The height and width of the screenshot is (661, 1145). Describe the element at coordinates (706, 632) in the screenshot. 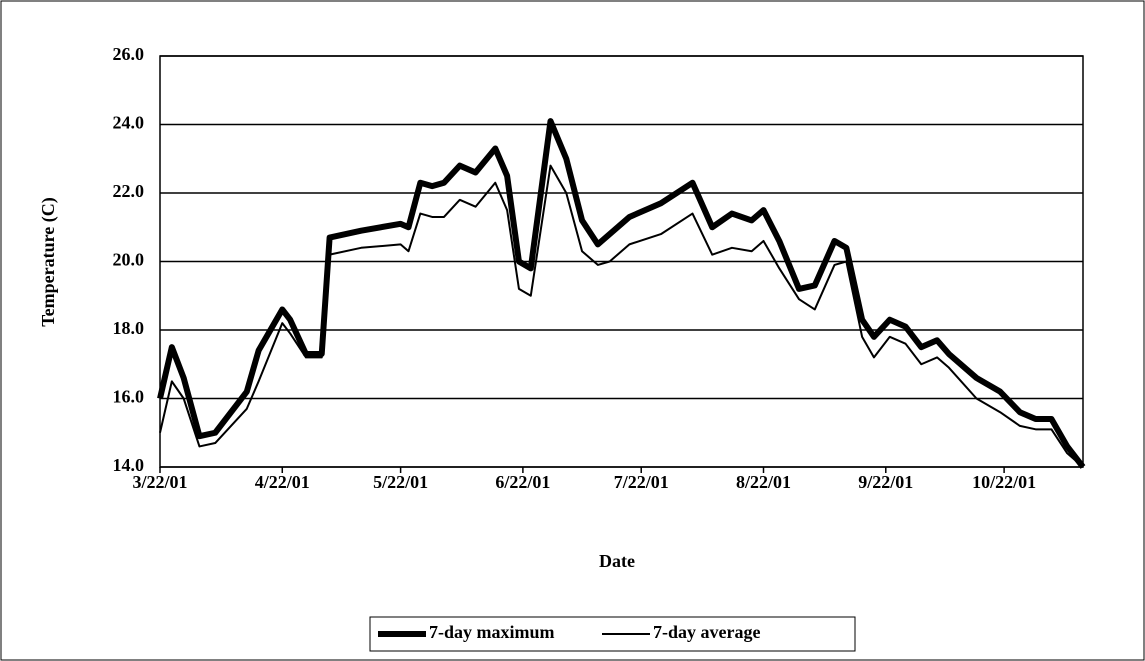

I see `legend-label: 7-day average` at that location.